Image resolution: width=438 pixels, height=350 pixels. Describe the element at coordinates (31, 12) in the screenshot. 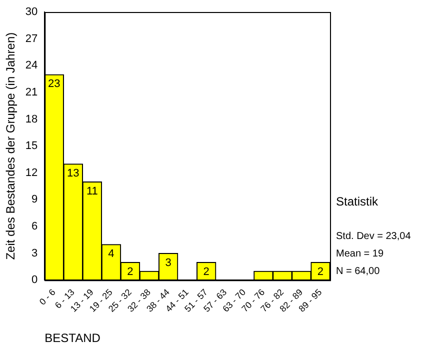

I see `y-tick-label: 30` at that location.